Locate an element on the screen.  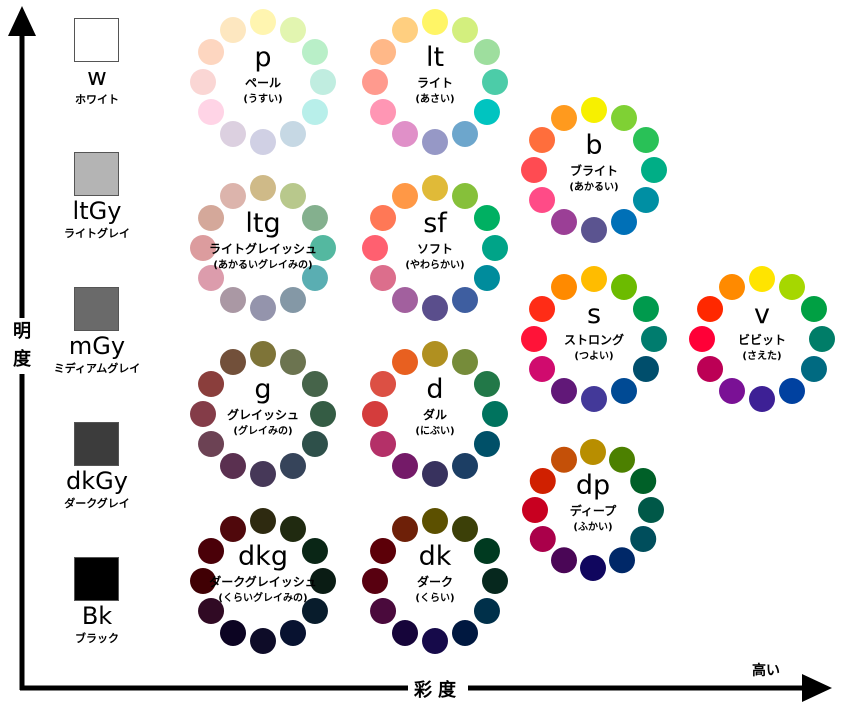
tone-name: ダークグレイッシュ is located at coordinates (263, 582).